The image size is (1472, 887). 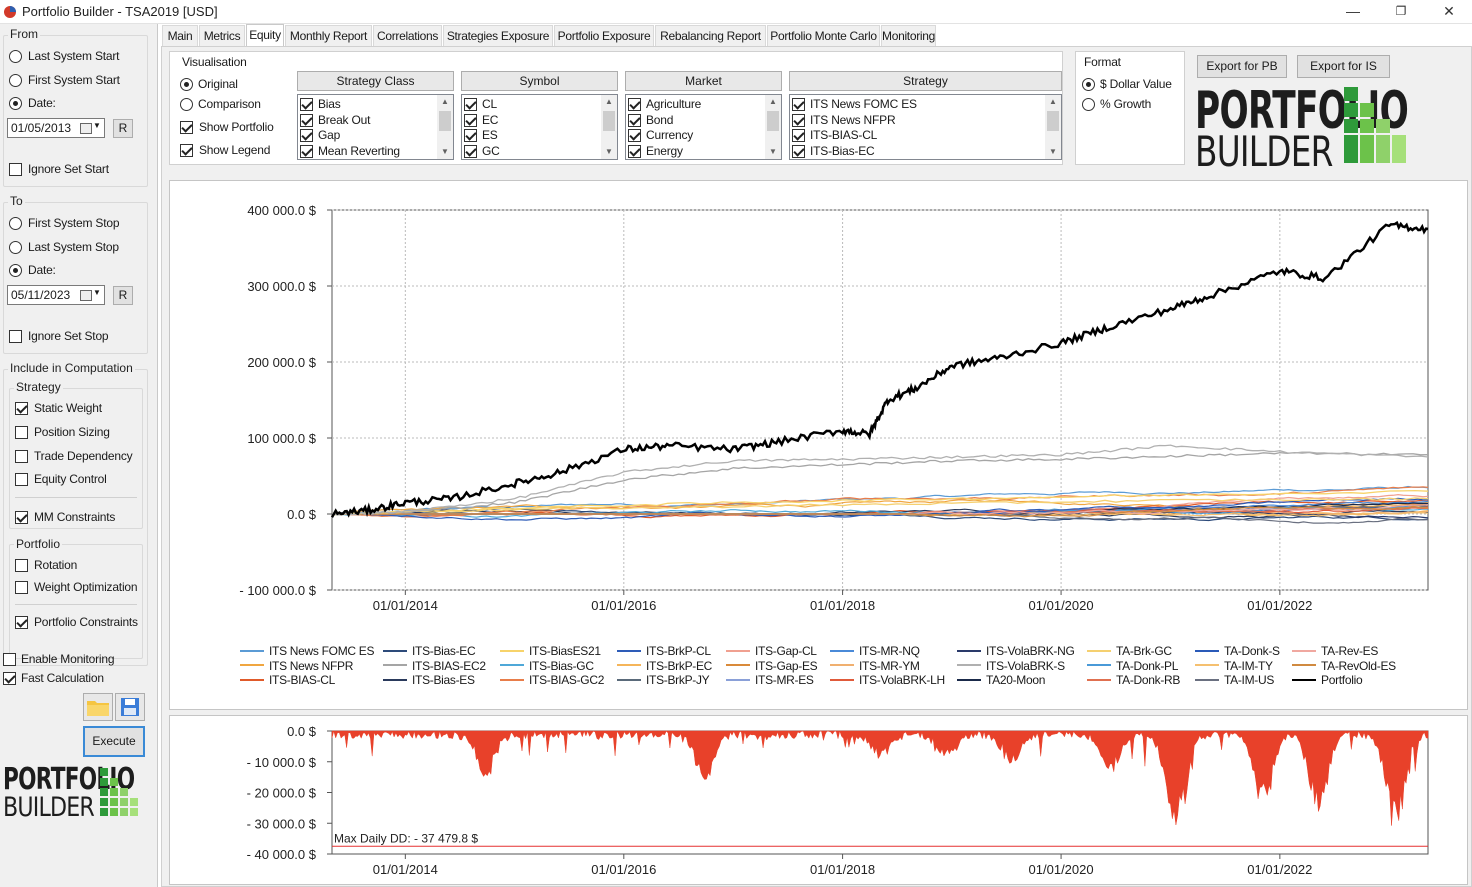 What do you see at coordinates (880, 480) in the screenshot?
I see `series-line-its-volabrk-s` at bounding box center [880, 480].